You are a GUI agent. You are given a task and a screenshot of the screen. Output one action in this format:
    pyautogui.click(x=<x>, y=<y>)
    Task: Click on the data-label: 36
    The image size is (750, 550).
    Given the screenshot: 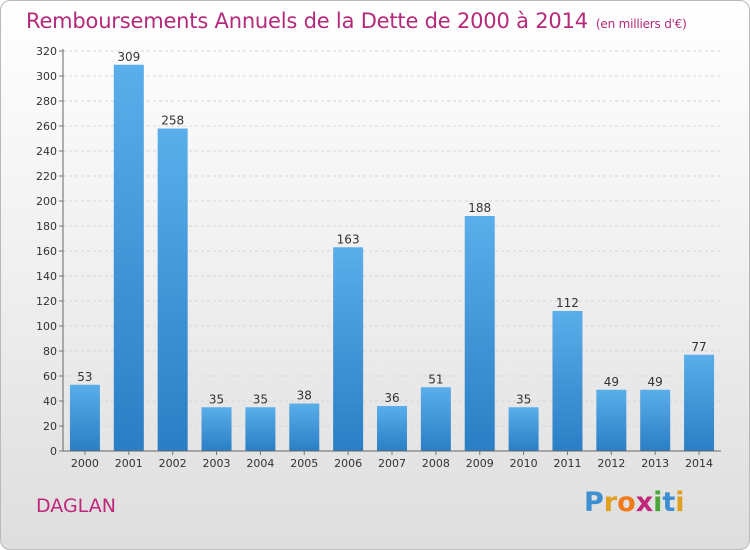 What is the action you would take?
    pyautogui.click(x=391, y=398)
    